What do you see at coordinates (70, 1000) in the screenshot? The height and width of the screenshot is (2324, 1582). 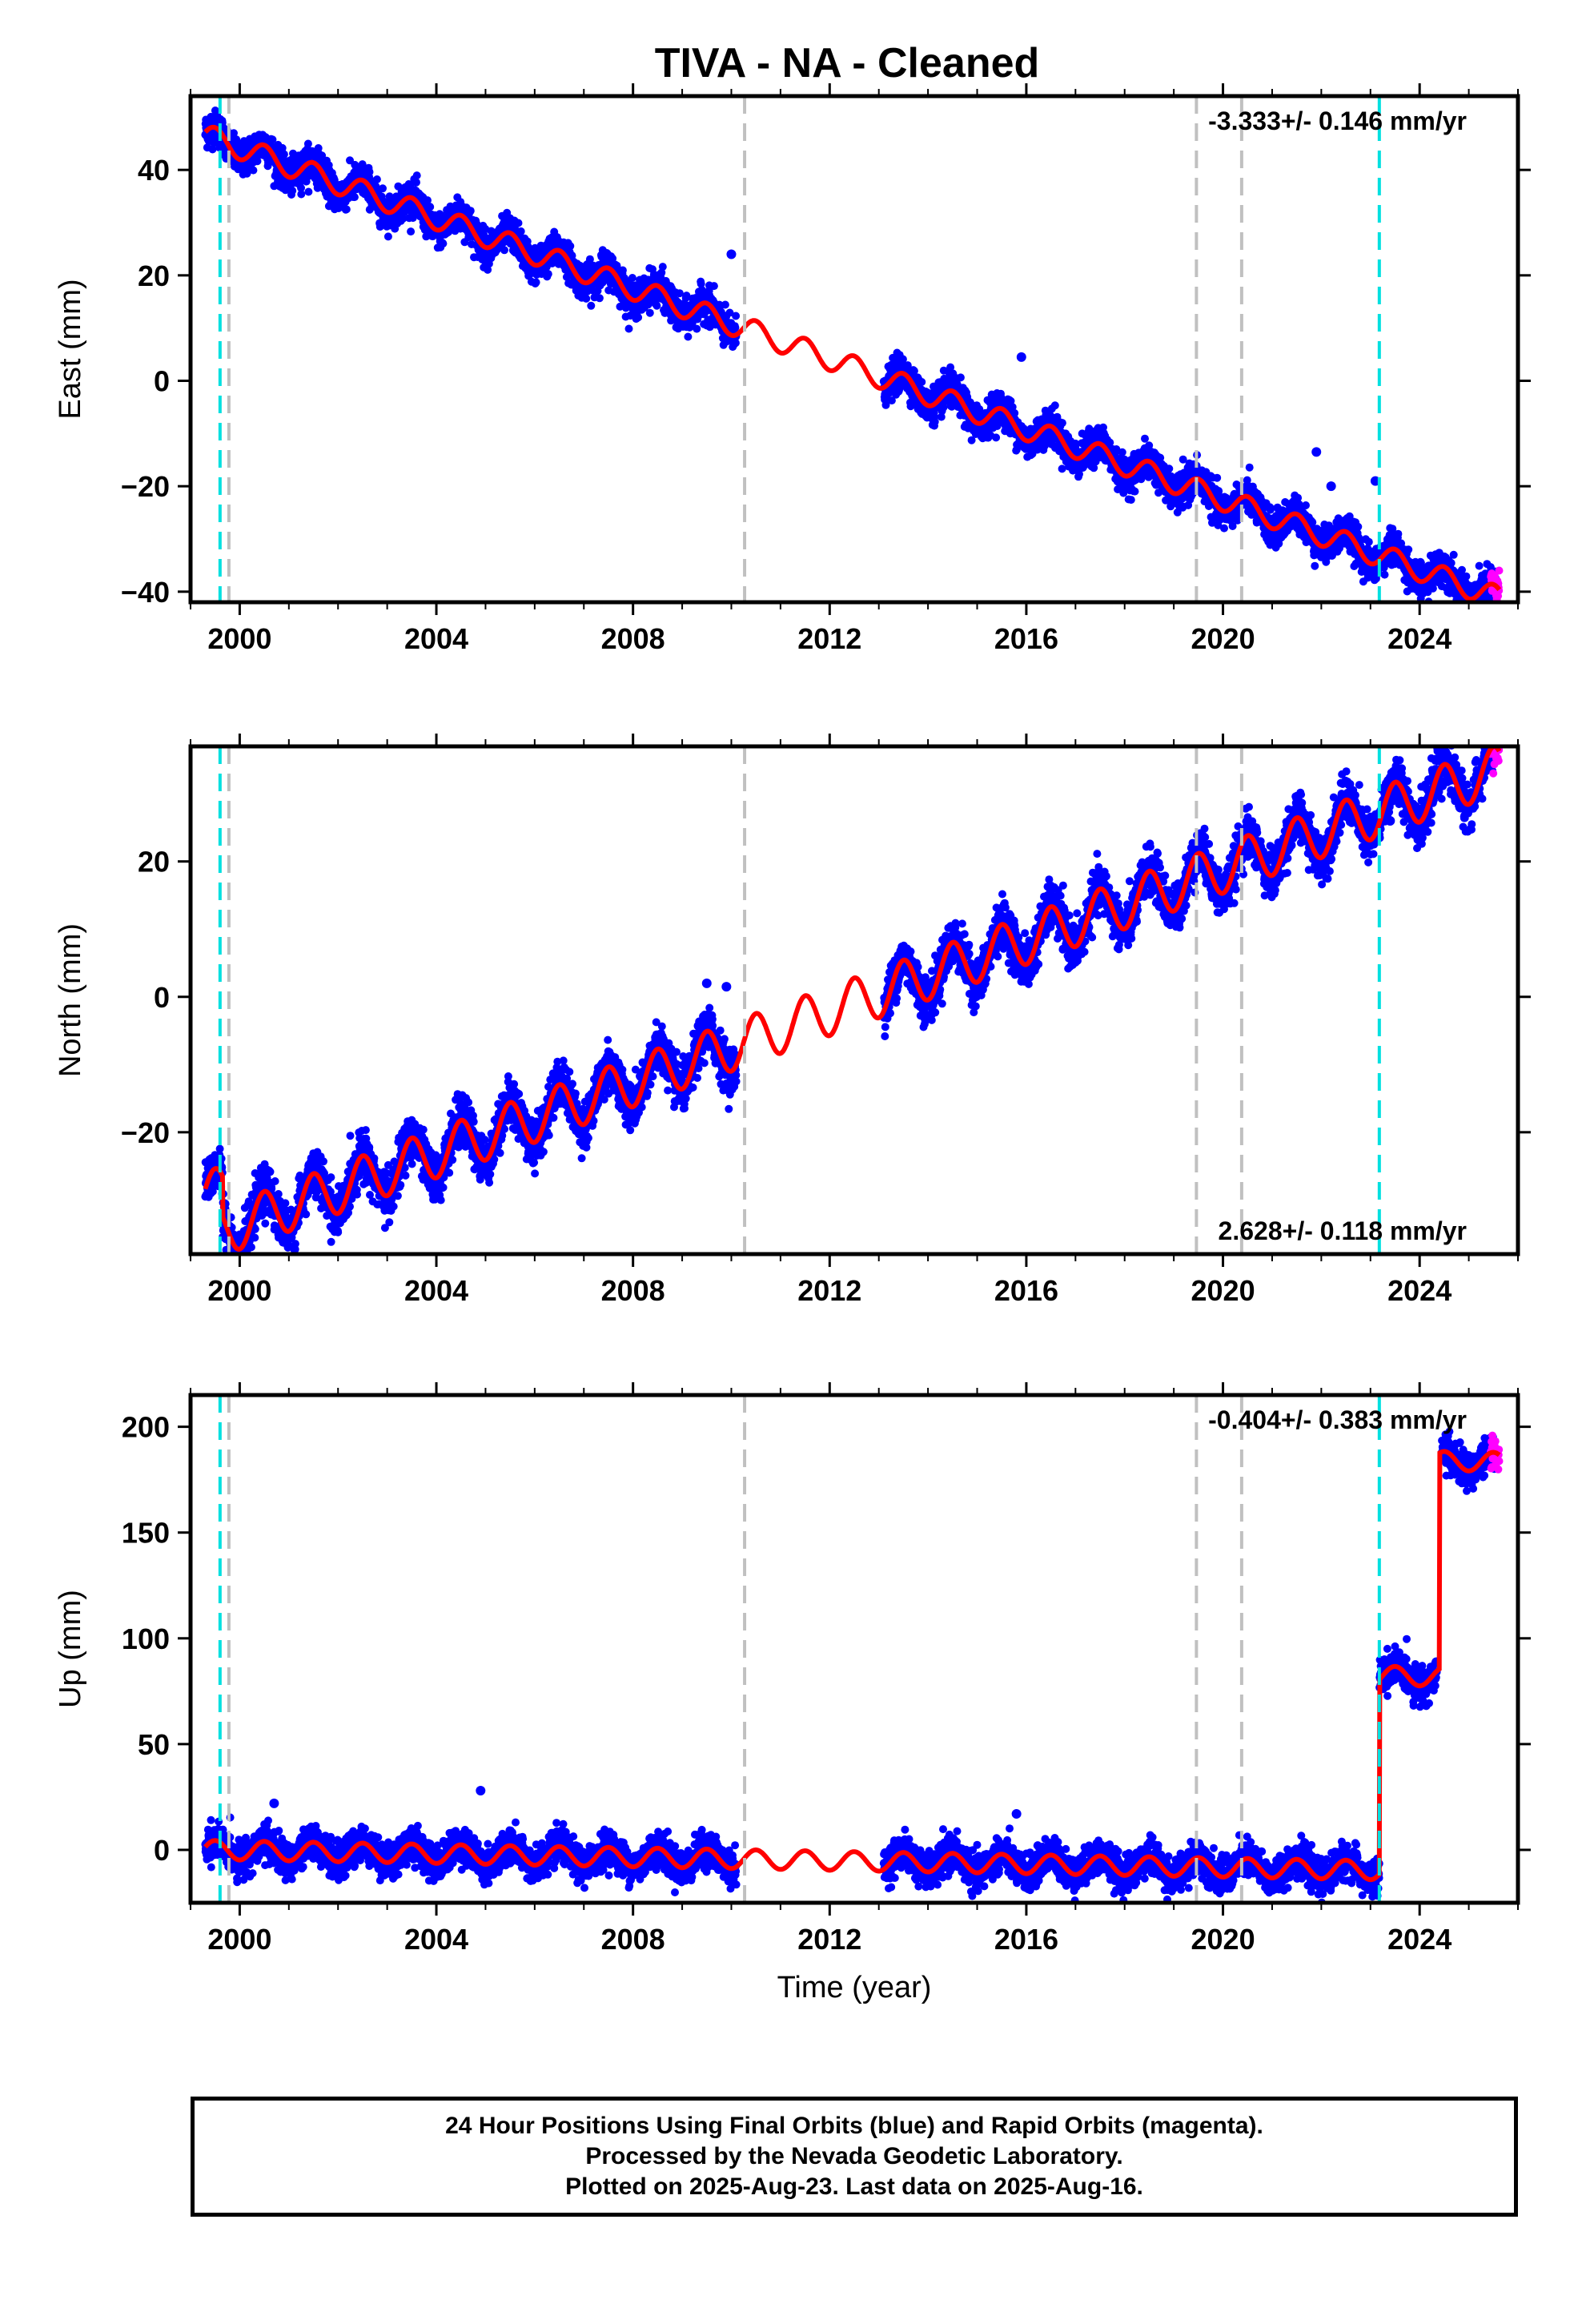 I see `north-y-axis-label: North (mm)` at bounding box center [70, 1000].